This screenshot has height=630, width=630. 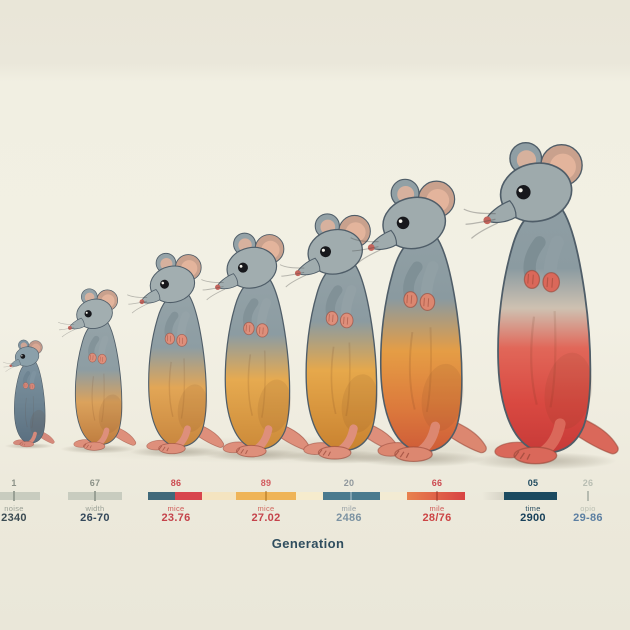 I want to click on legend-bar-leadin, so click(x=493, y=496).